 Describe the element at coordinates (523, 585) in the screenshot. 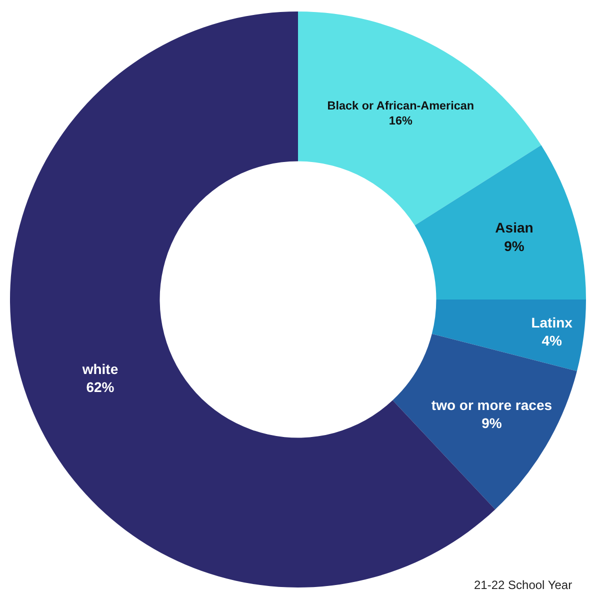

I see `text: 21-22 School Year` at that location.